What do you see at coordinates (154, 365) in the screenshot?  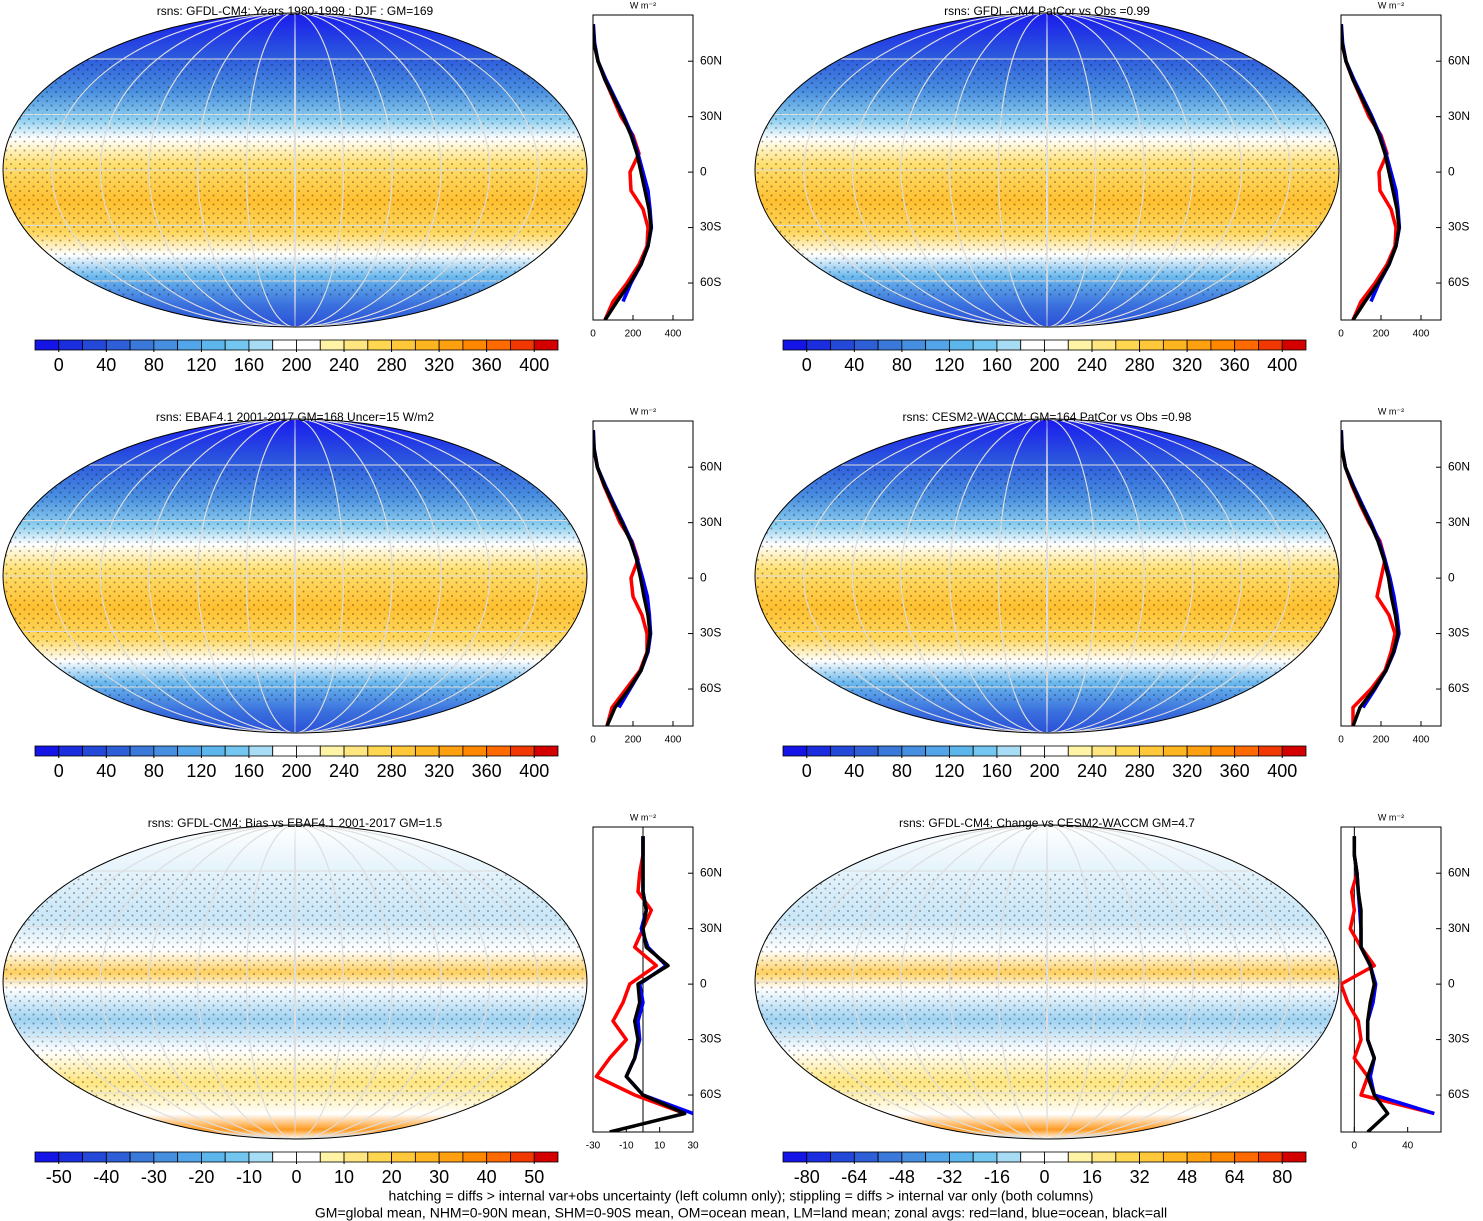 I see `colorbar-label: 80` at bounding box center [154, 365].